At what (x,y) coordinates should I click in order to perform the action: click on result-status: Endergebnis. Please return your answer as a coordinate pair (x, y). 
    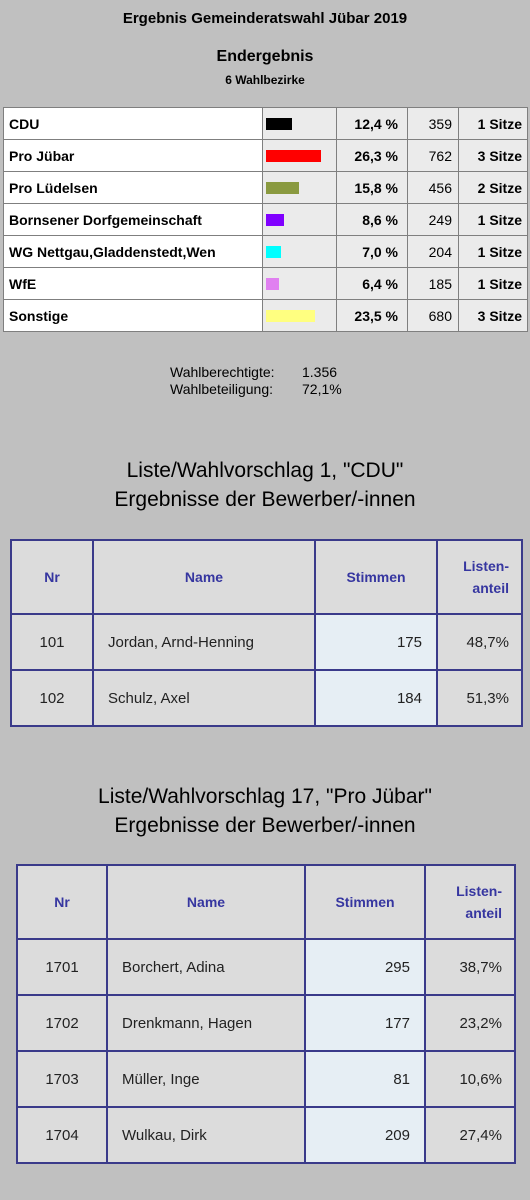
    Looking at the image, I should click on (265, 56).